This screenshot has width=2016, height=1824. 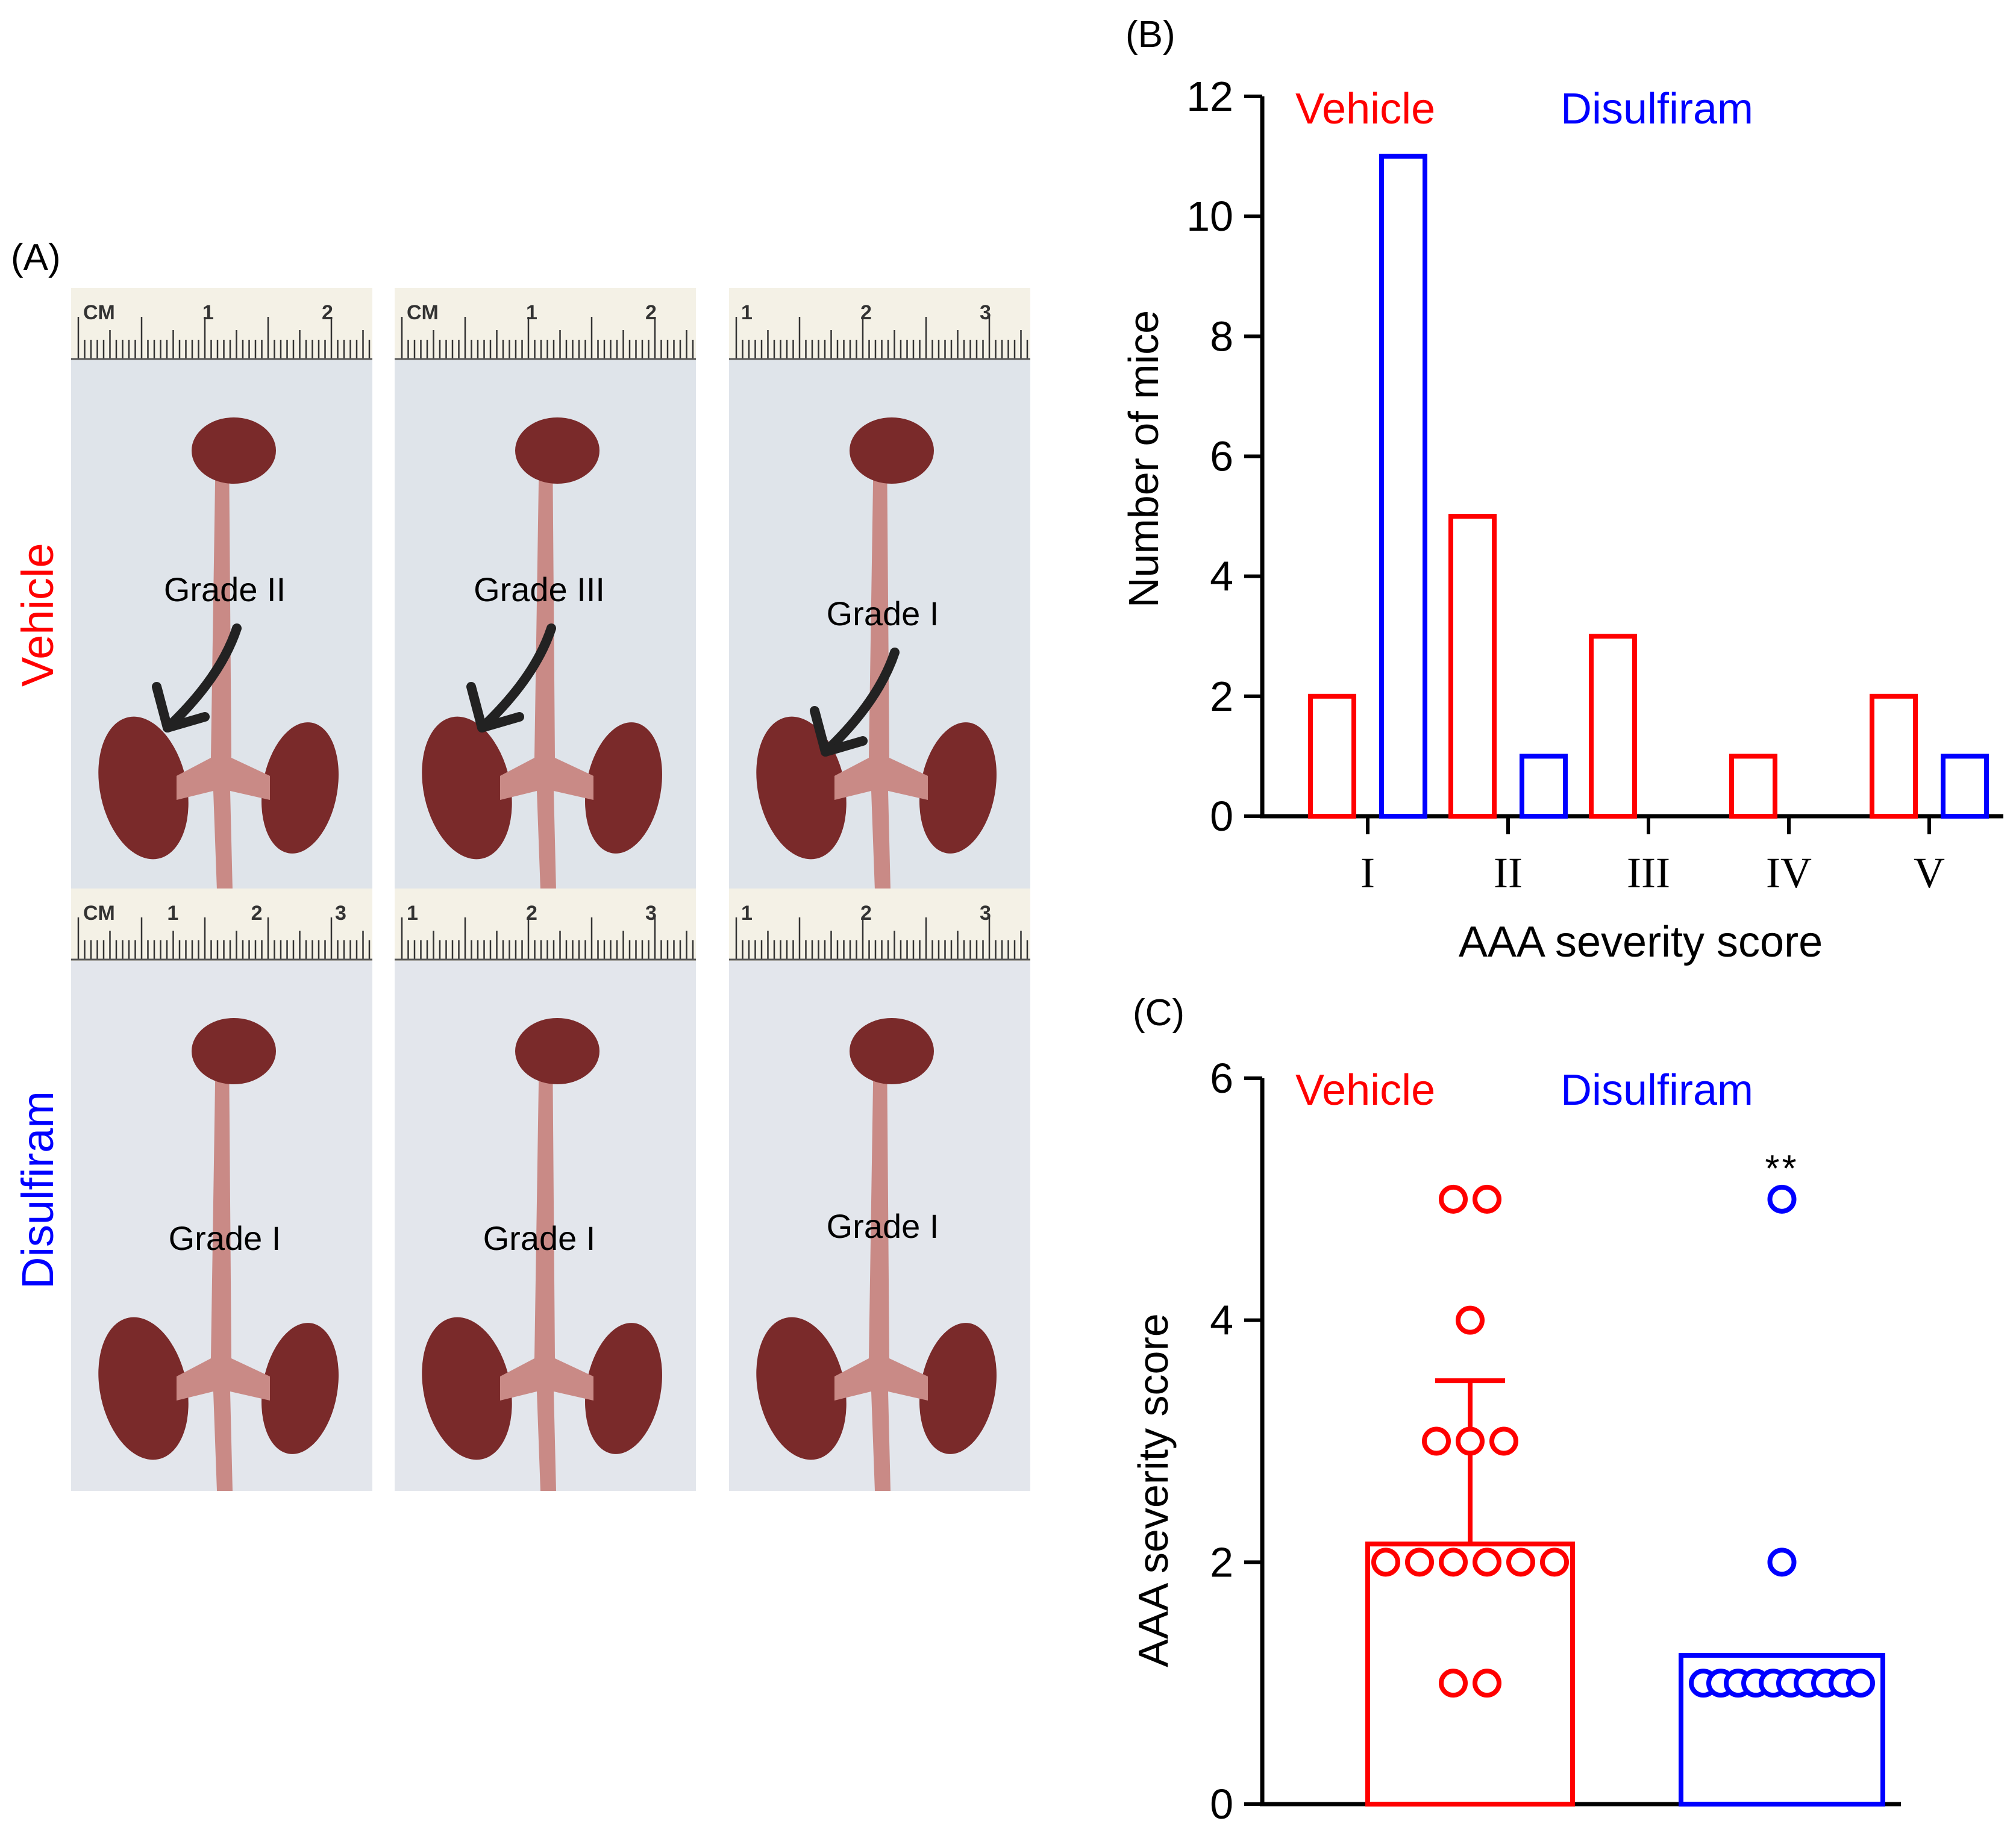 What do you see at coordinates (1332, 756) in the screenshot?
I see `vehicle-bar-I` at bounding box center [1332, 756].